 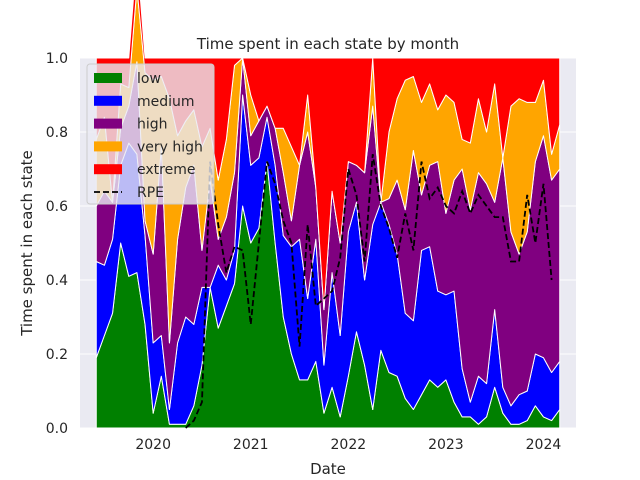 I want to click on legend-swatch-medium, so click(x=108, y=100).